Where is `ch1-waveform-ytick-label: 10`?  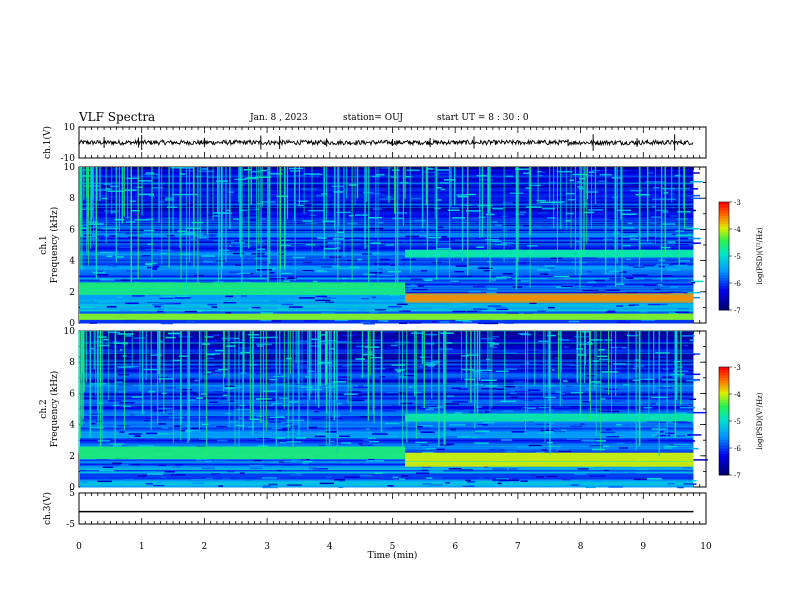
ch1-waveform-ytick-label: 10 is located at coordinates (70, 128).